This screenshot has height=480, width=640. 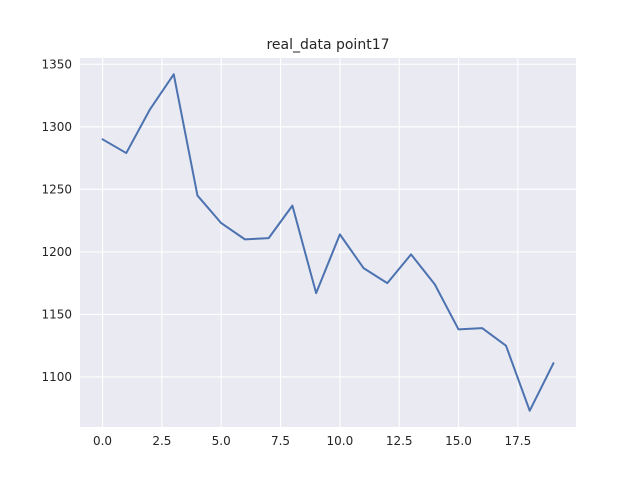 What do you see at coordinates (56, 252) in the screenshot?
I see `y-tick-label: 1200` at bounding box center [56, 252].